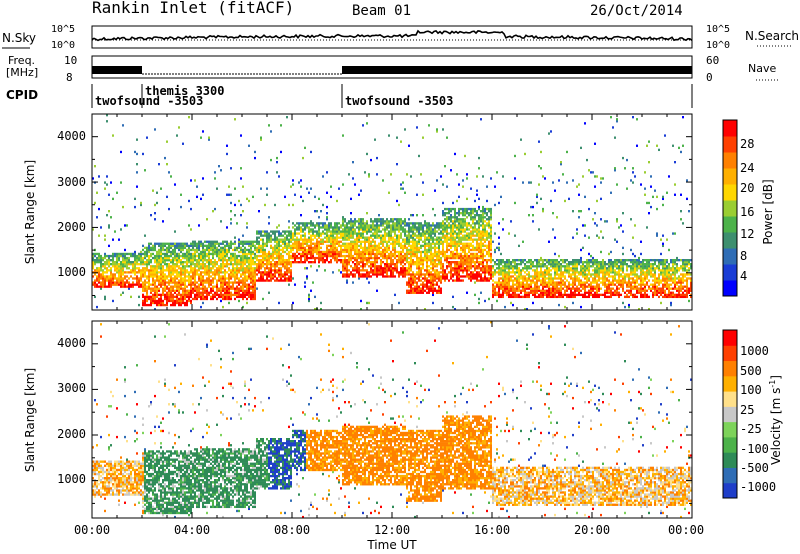  What do you see at coordinates (392, 37) in the screenshot?
I see `noise-panel-frame` at bounding box center [392, 37].